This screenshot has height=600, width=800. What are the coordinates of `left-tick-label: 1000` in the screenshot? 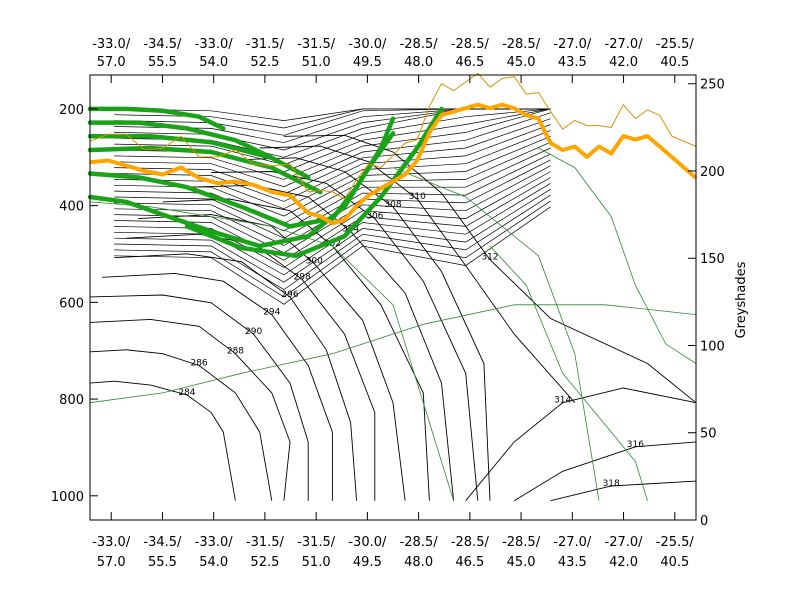 It's located at (67, 497).